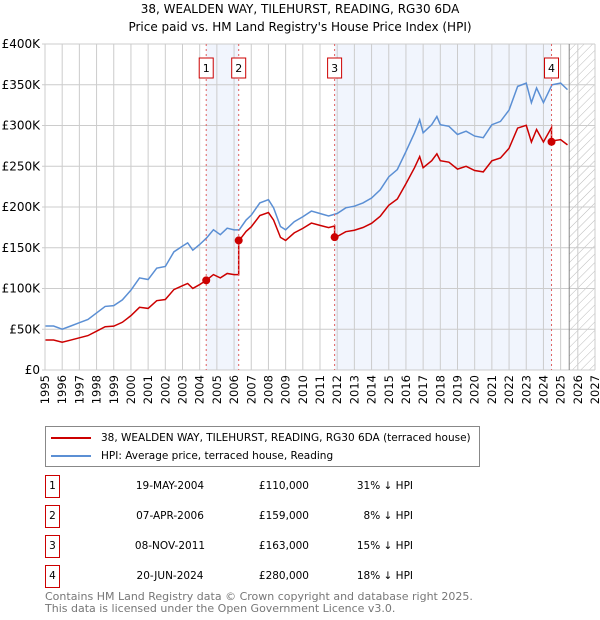 The image size is (600, 620). I want to click on x-tick-label: 2013, so click(354, 389).